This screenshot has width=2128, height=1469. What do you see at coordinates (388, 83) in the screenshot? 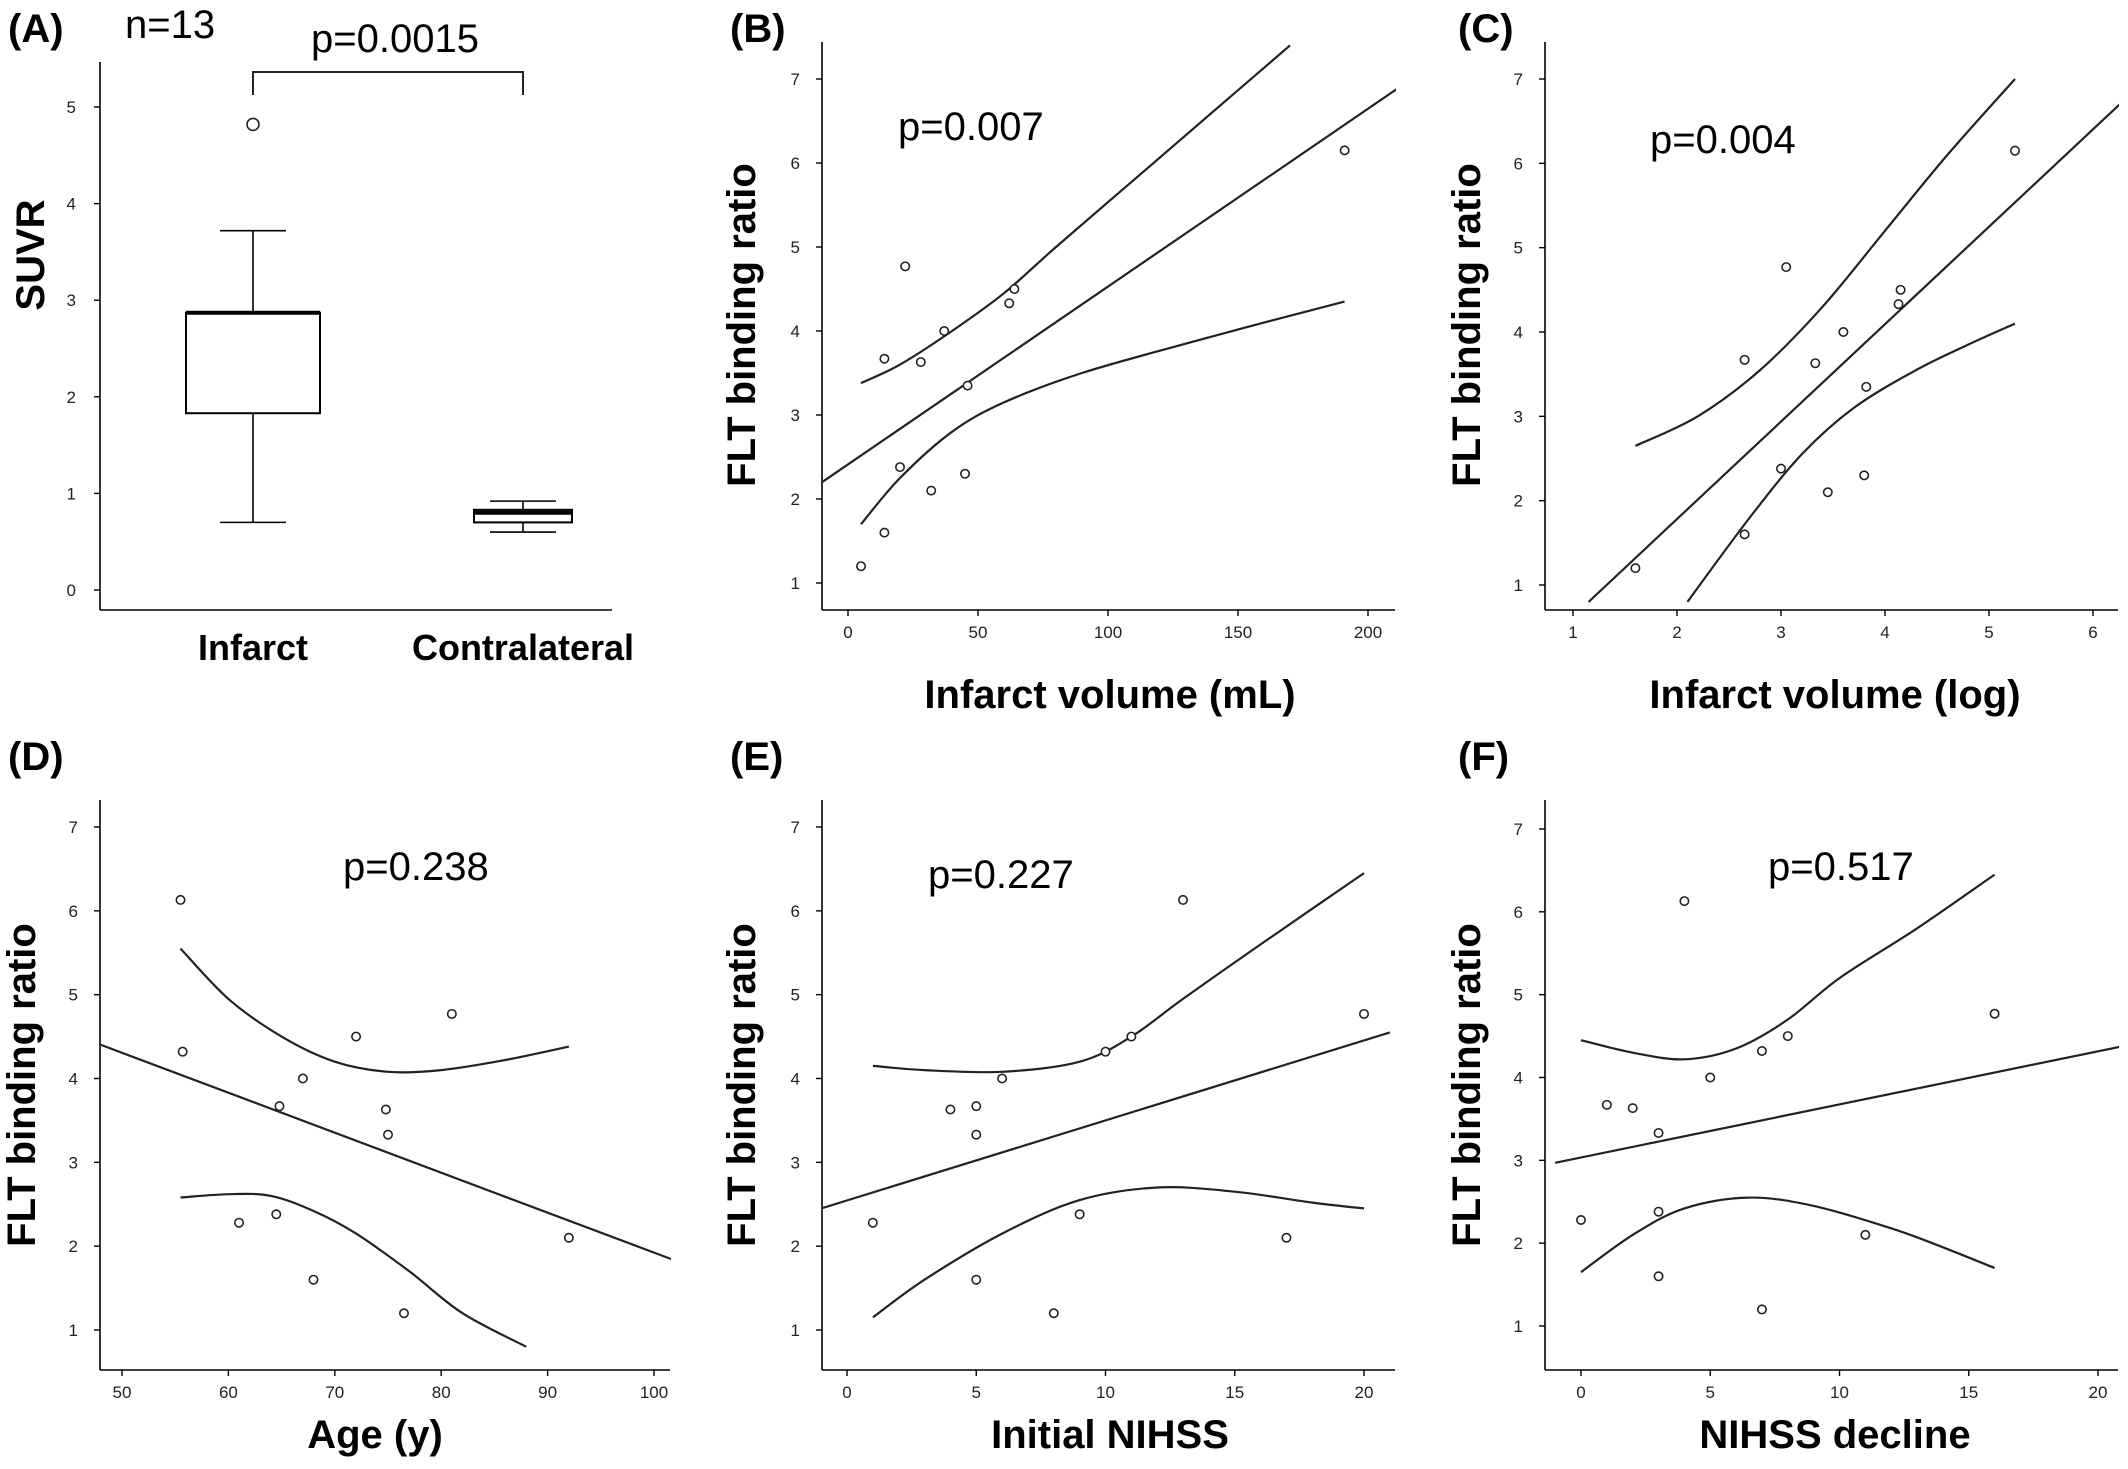
I see `significance-bracket` at bounding box center [388, 83].